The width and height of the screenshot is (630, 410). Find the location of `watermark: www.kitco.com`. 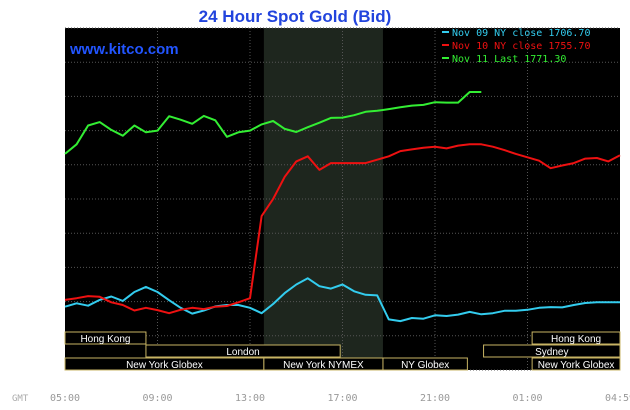

watermark: www.kitco.com is located at coordinates (124, 49).